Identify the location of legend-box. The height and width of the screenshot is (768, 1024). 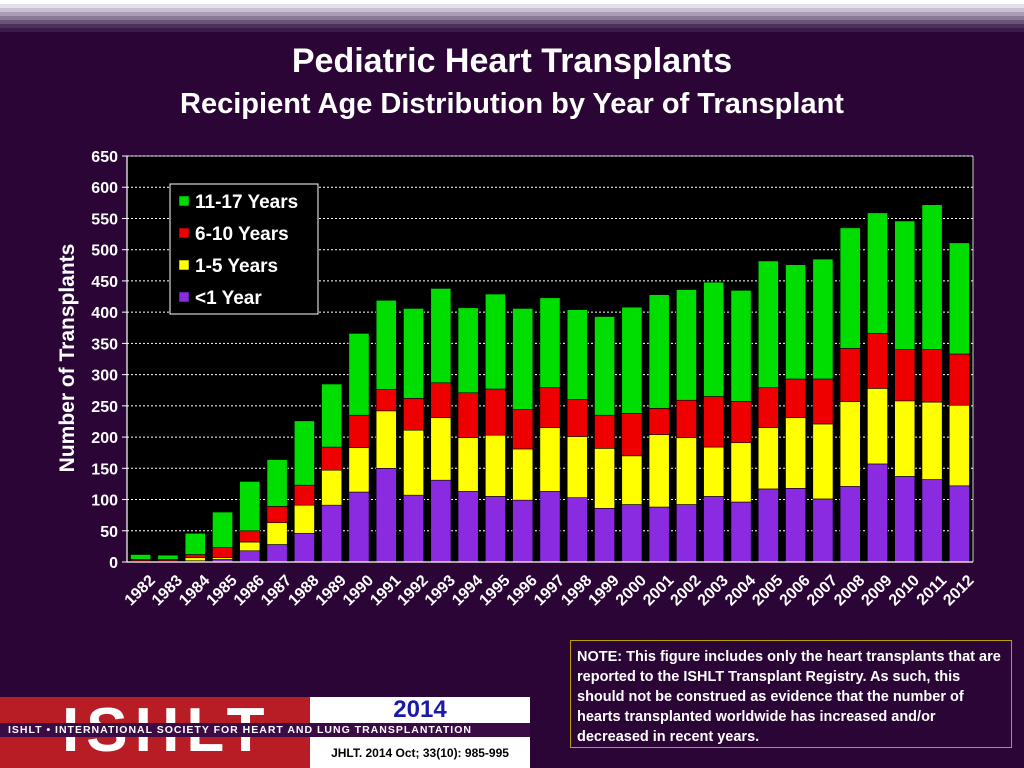
(244, 249).